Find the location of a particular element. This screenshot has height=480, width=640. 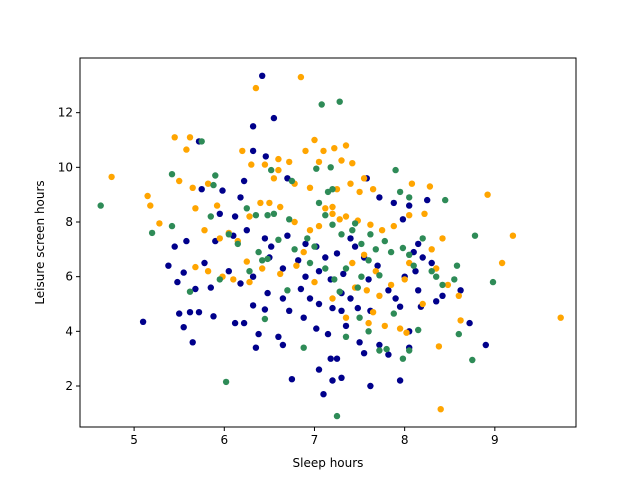

x-tick-label: 6 is located at coordinates (224, 440).